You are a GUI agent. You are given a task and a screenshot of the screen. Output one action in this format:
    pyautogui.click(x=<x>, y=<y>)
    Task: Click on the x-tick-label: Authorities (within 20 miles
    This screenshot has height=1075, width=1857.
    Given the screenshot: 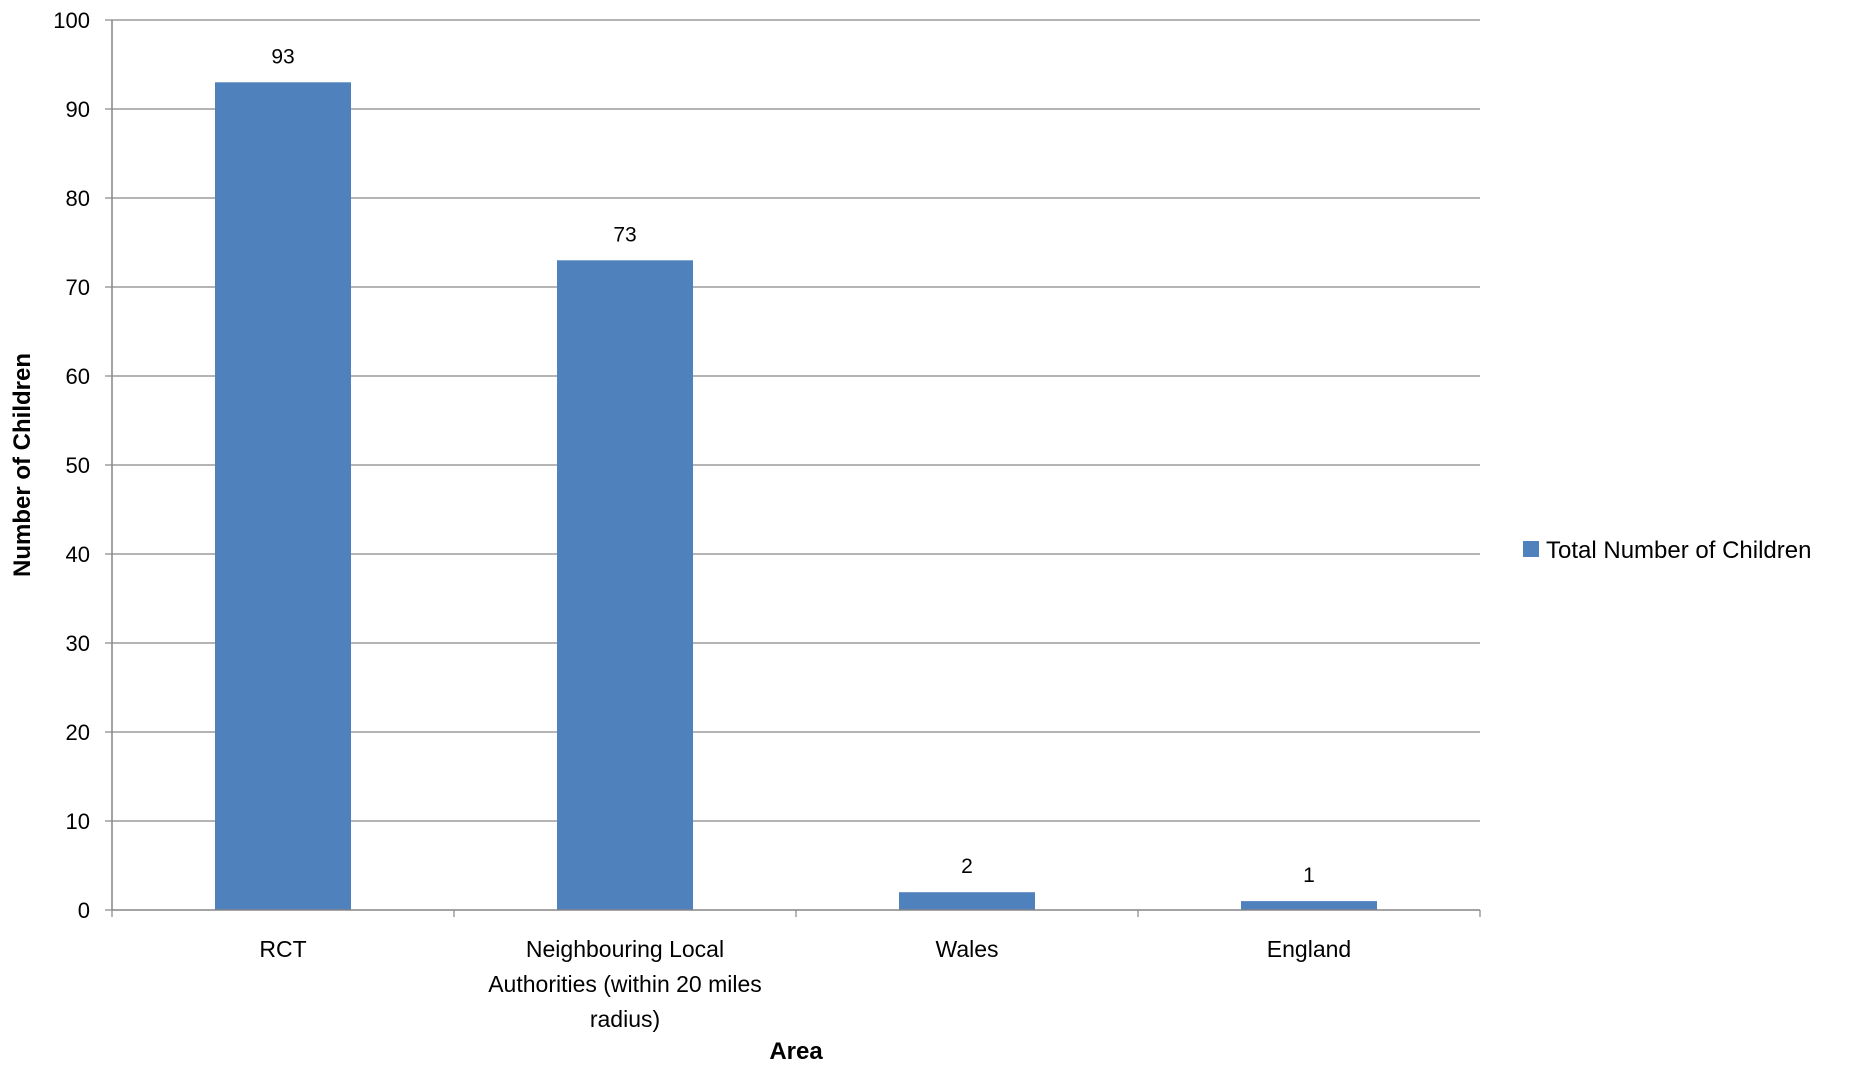 What is the action you would take?
    pyautogui.click(x=625, y=984)
    